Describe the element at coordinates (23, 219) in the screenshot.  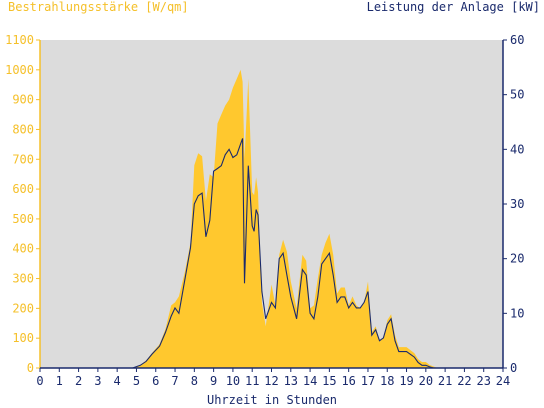
I see `left-tick-label: 500` at that location.